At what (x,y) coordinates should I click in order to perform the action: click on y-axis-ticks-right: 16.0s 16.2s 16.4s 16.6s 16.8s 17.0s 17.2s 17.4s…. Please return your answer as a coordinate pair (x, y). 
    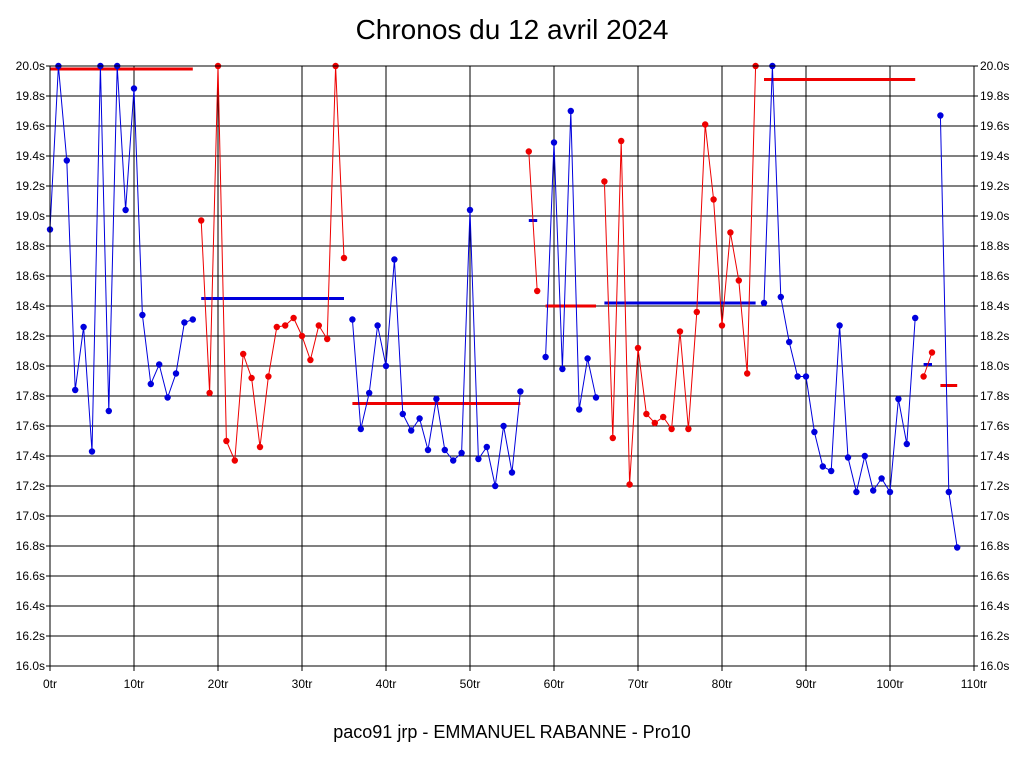
    Looking at the image, I should click on (991, 366).